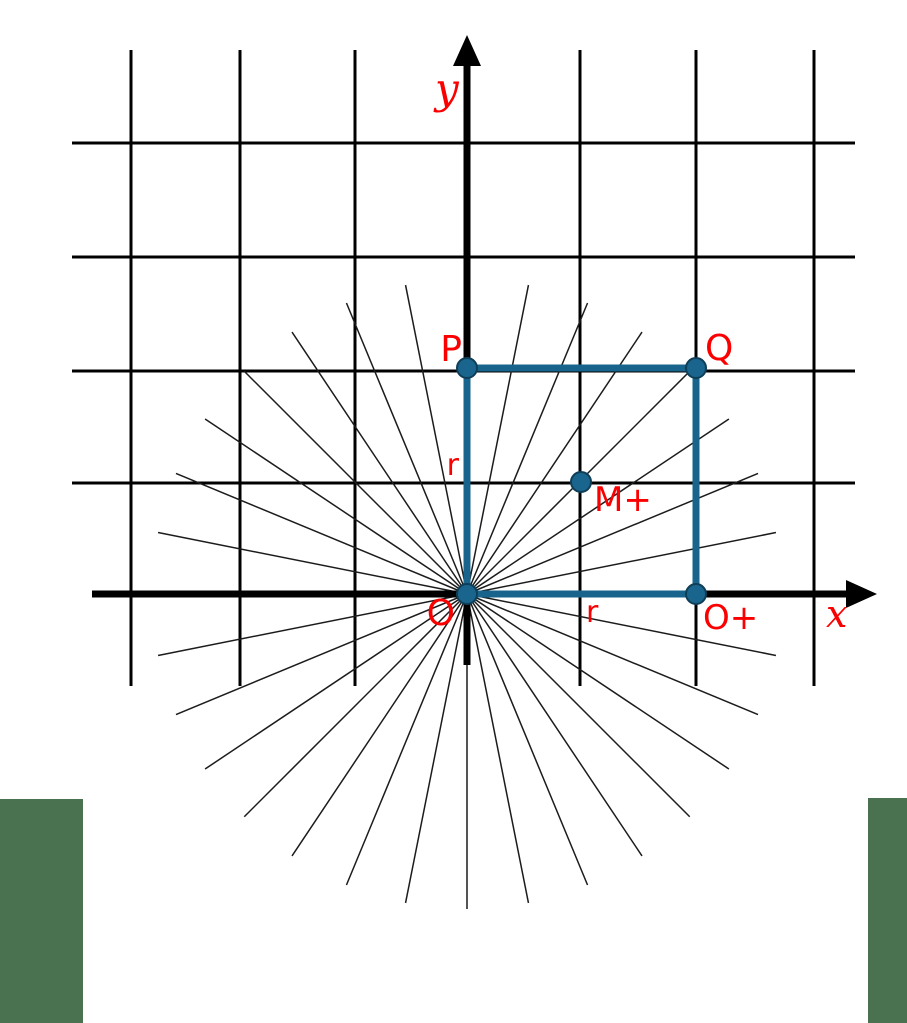 This screenshot has width=907, height=1023. What do you see at coordinates (453, 465) in the screenshot?
I see `label-r-left: r` at bounding box center [453, 465].